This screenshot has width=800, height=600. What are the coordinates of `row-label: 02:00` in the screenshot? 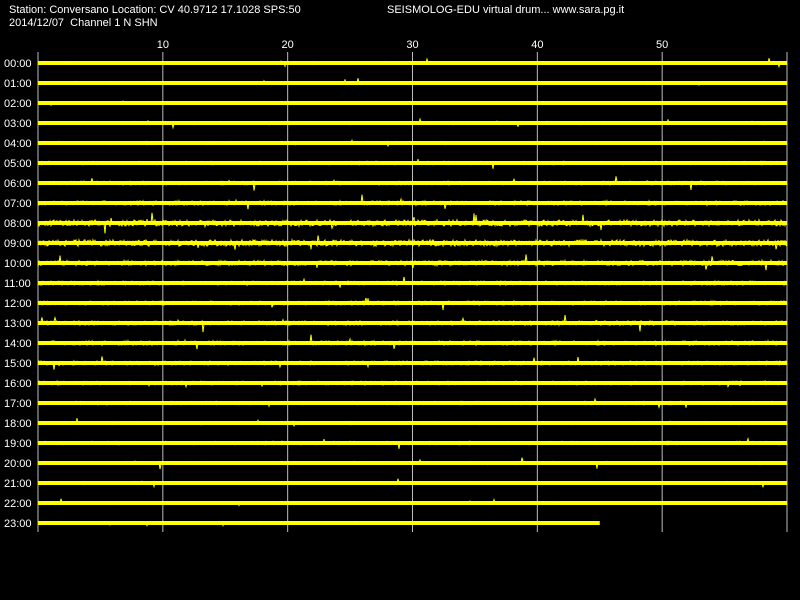 It's located at (18, 104).